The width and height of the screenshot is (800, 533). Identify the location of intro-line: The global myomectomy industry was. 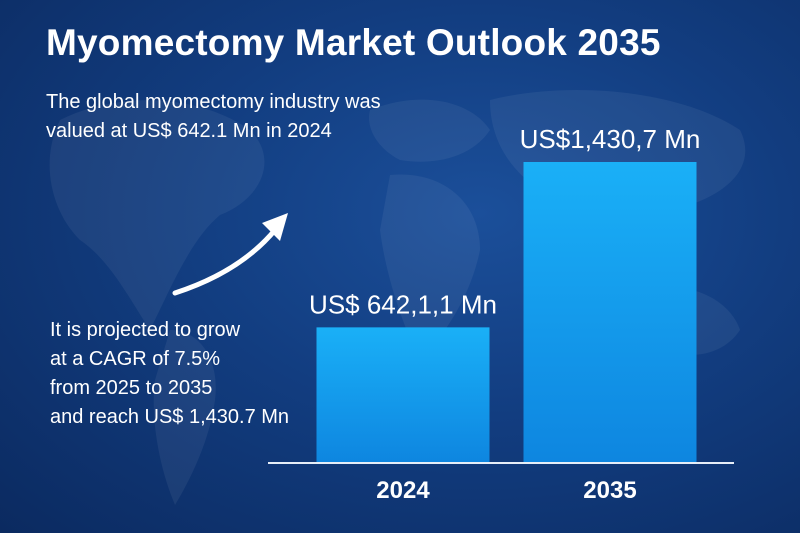
(213, 102).